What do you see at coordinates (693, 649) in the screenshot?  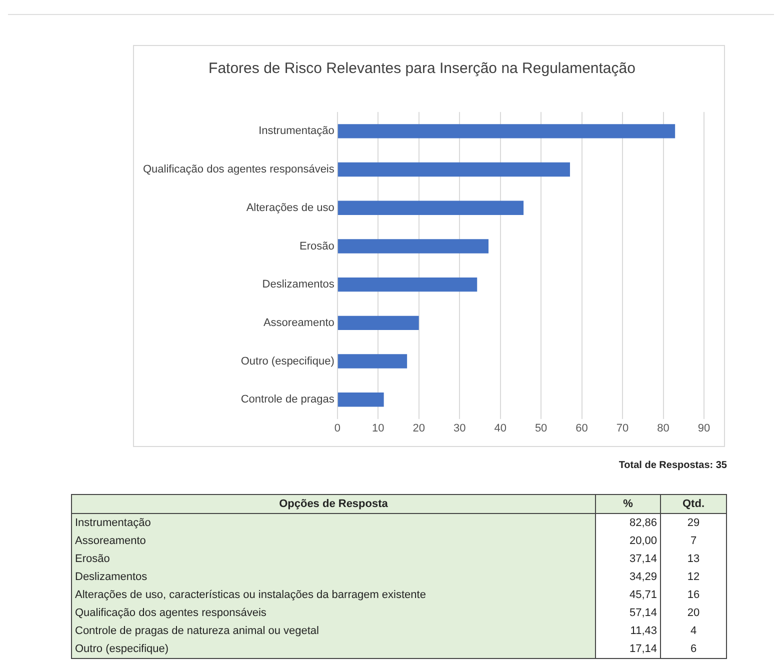 I see `data-label: 6` at bounding box center [693, 649].